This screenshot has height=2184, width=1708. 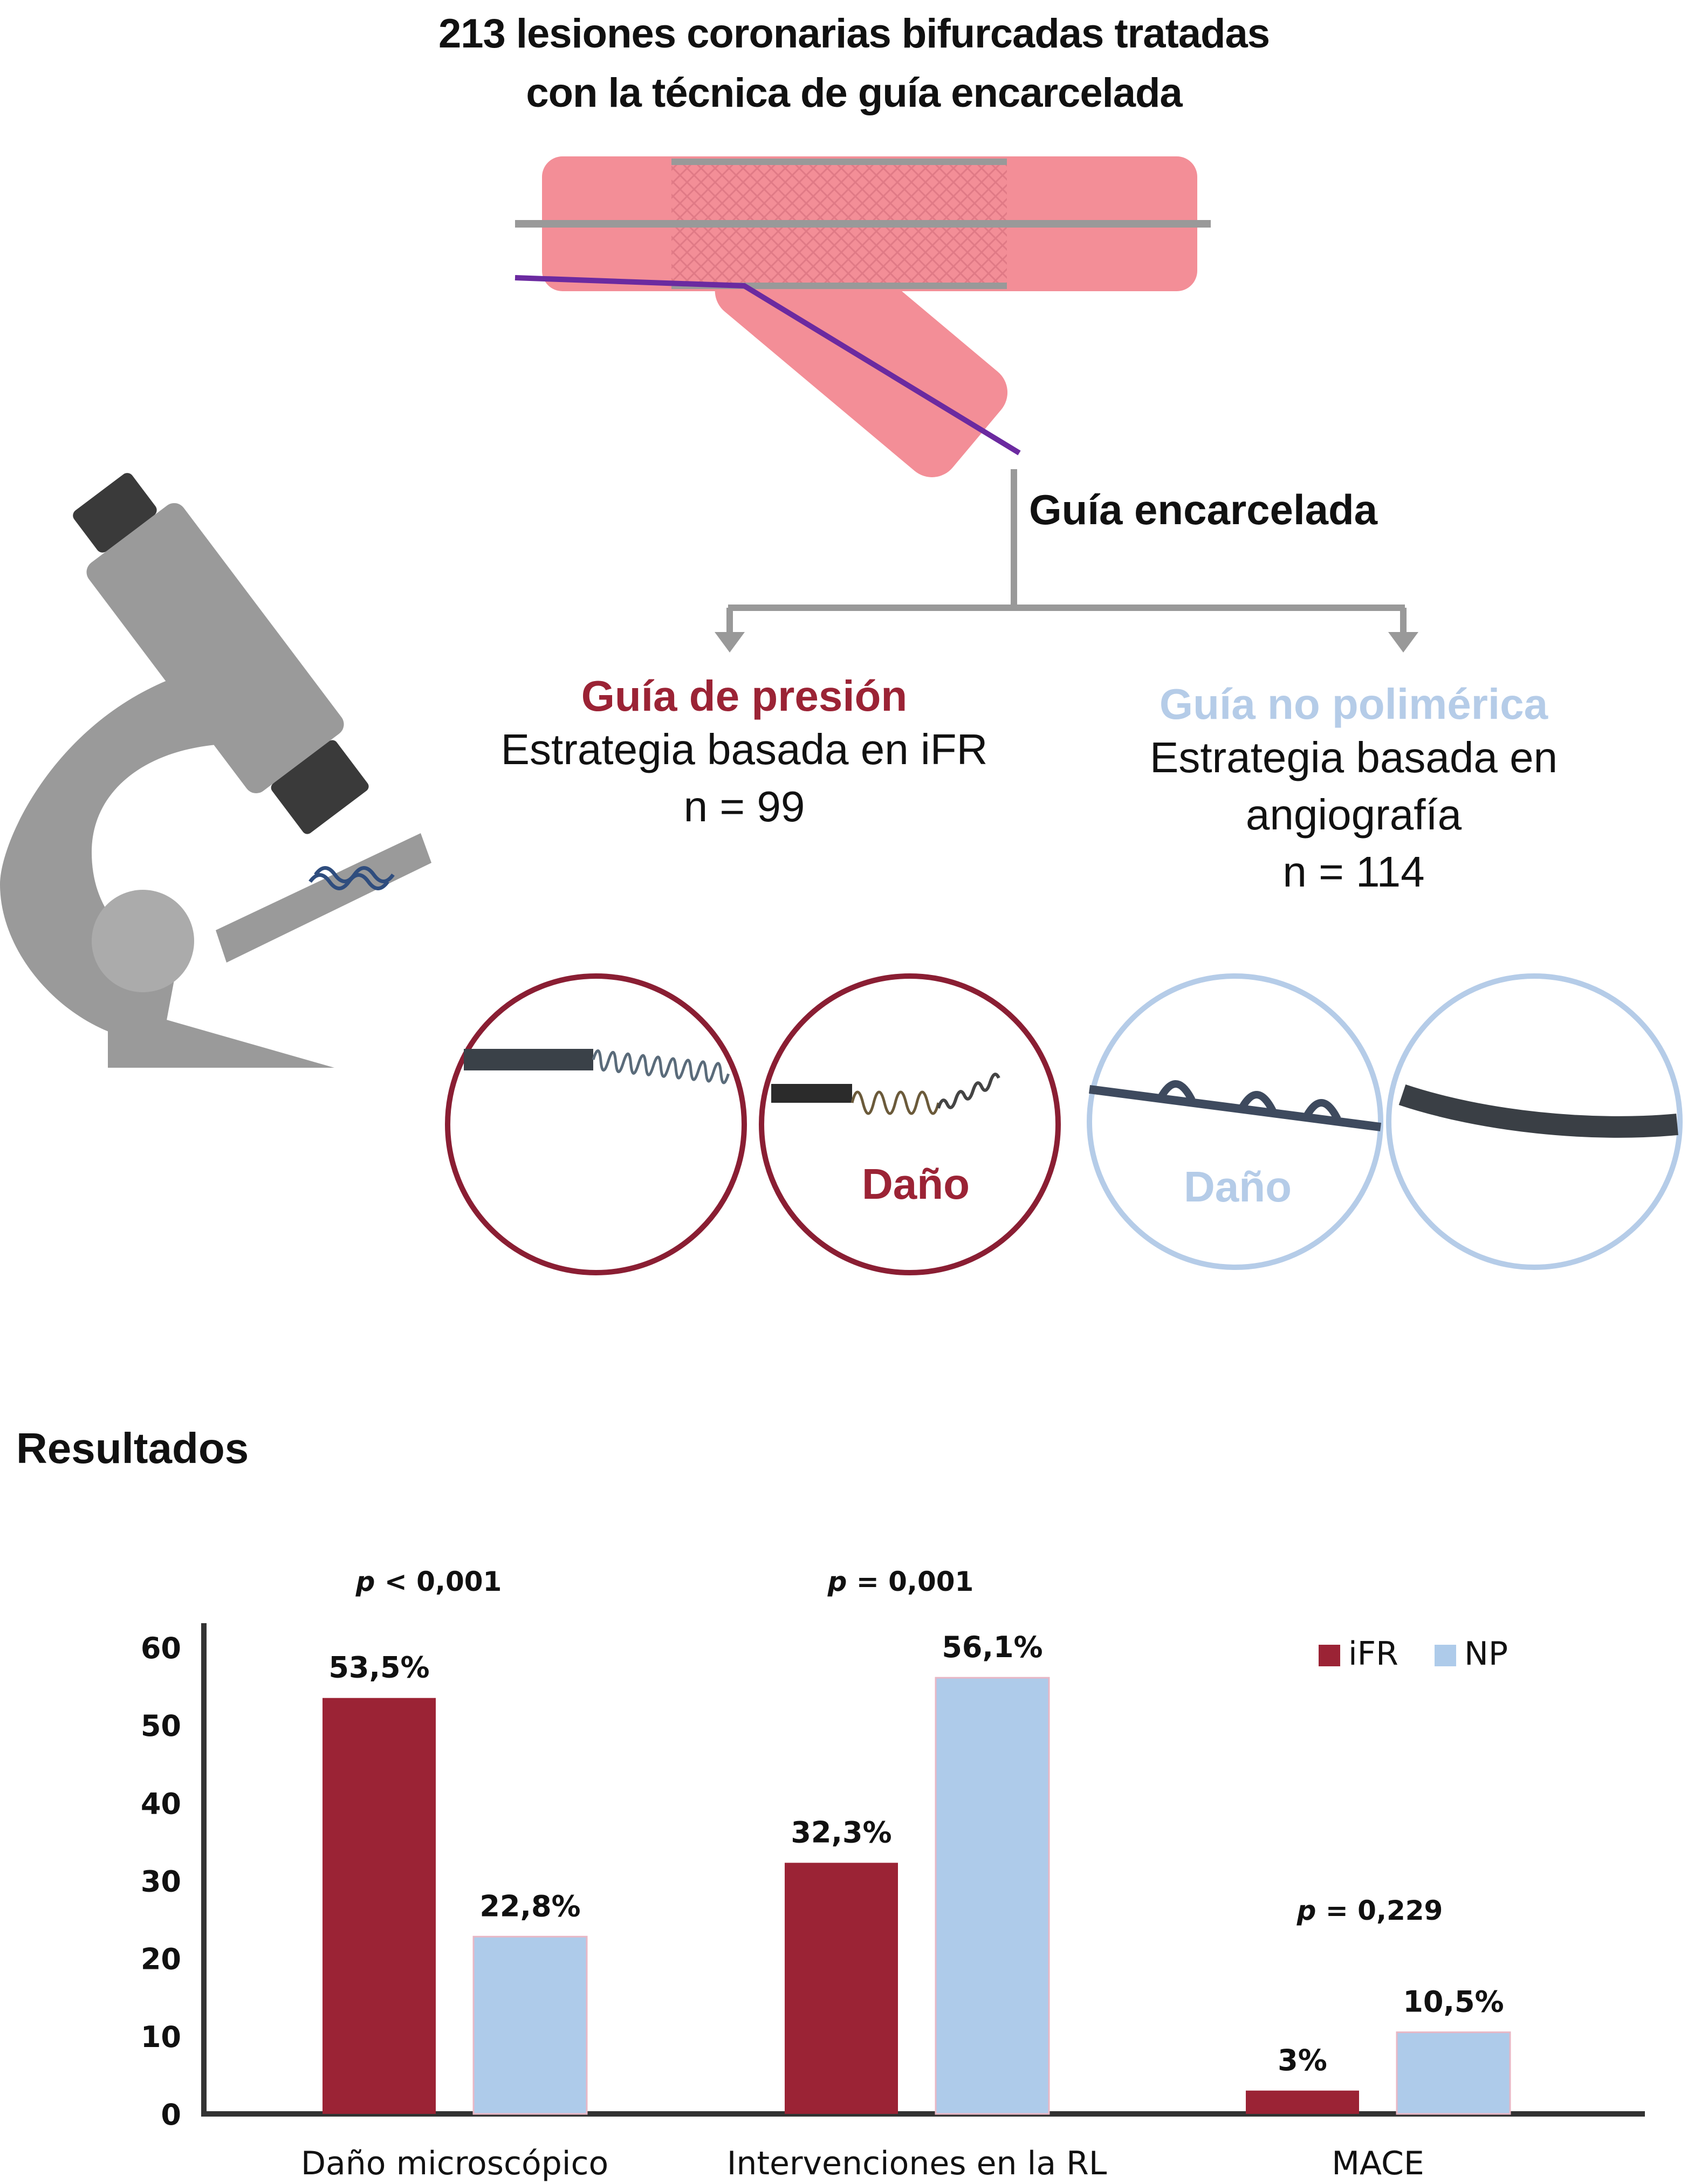 I want to click on y-tick-label: 30, so click(x=161, y=1882).